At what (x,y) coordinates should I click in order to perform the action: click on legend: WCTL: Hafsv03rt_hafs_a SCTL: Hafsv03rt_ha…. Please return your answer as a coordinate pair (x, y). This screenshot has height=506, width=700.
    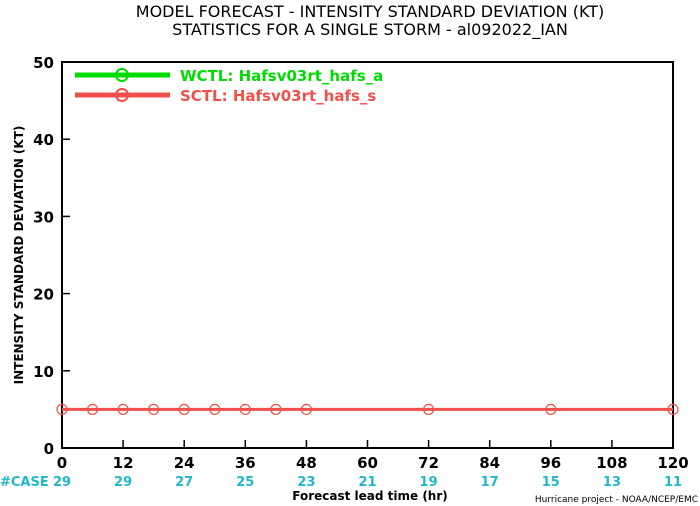
    Looking at the image, I should click on (229, 86).